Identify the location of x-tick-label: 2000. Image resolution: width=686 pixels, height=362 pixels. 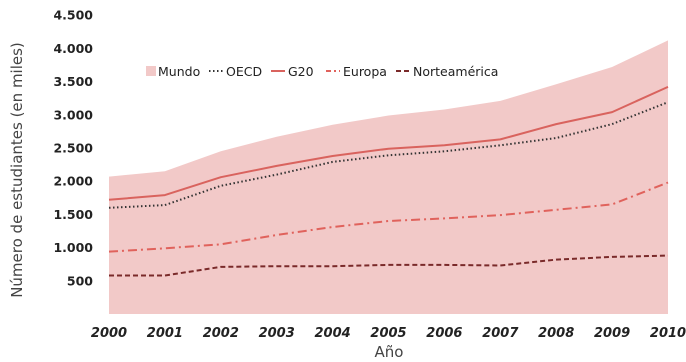
(109, 333).